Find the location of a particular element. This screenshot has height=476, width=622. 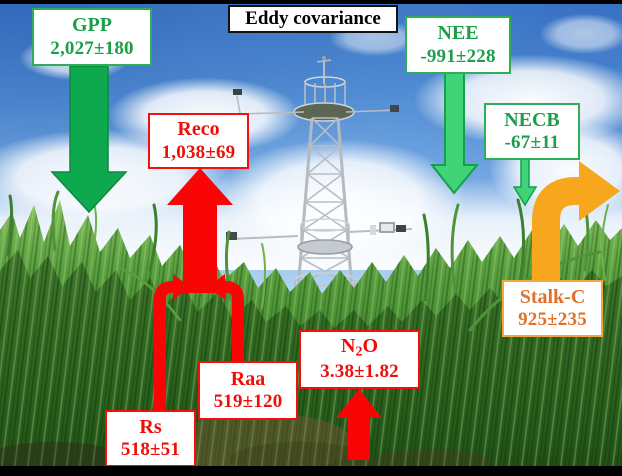

necb-arrow is located at coordinates (525, 182).